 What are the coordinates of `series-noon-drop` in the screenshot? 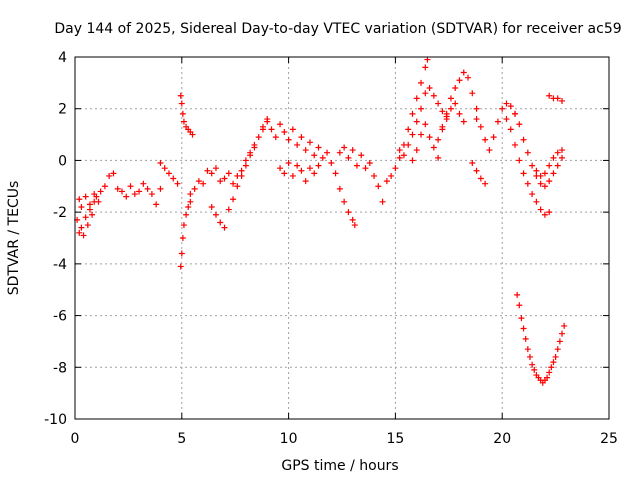 It's located at (345, 199).